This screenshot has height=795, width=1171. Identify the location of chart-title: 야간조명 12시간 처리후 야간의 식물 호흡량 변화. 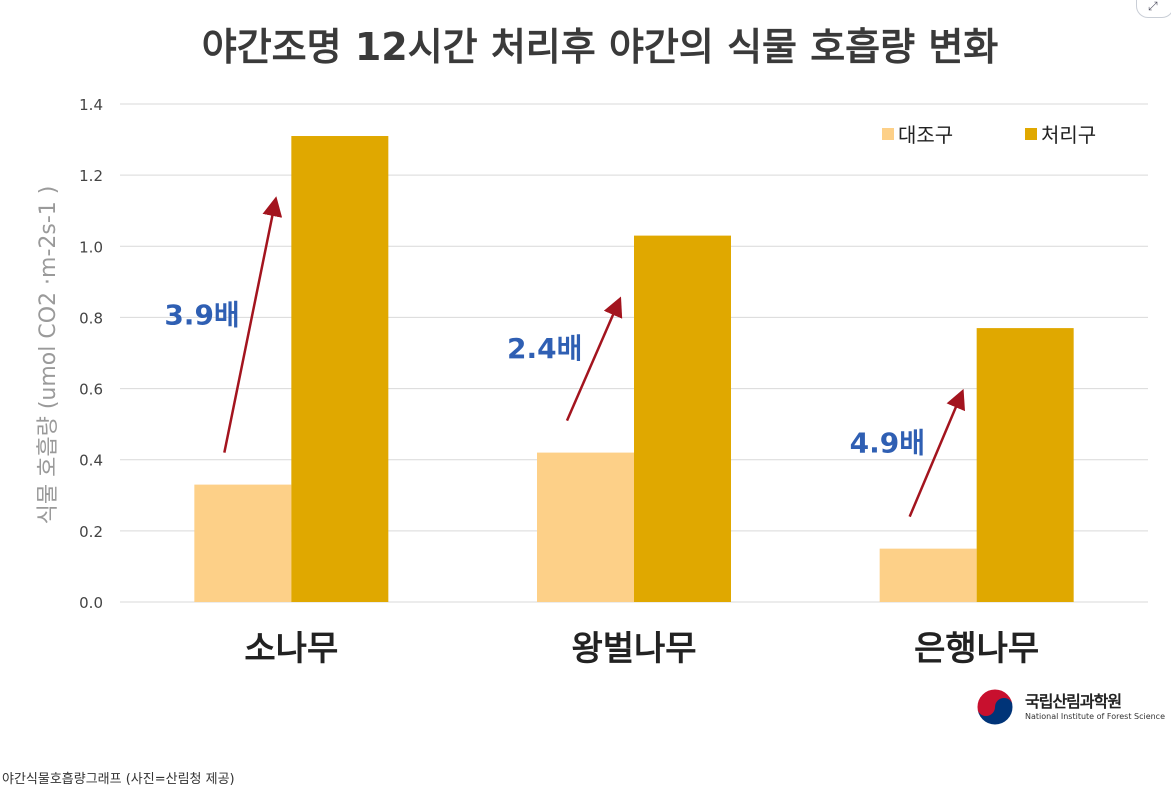
(600, 47).